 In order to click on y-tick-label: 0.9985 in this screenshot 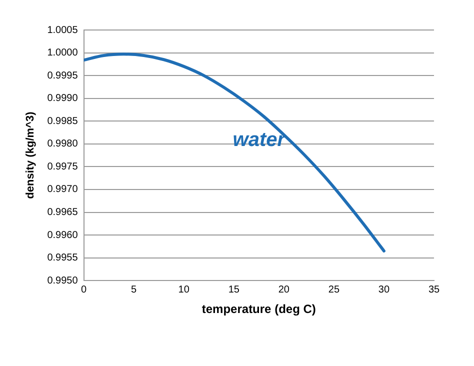, I will do `click(62, 121)`.